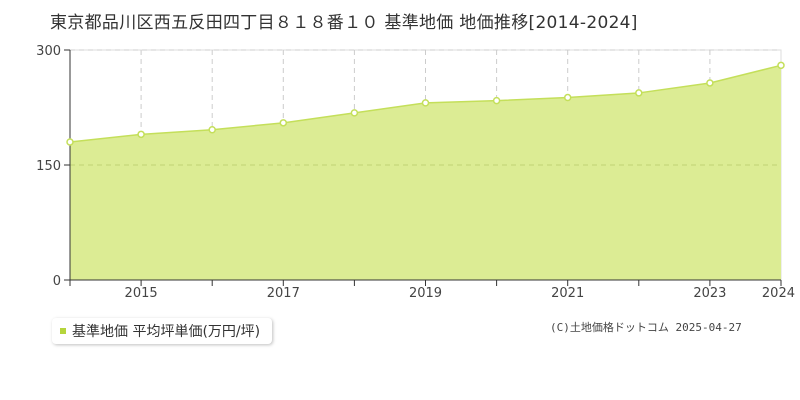 This screenshot has width=800, height=400. Describe the element at coordinates (344, 23) in the screenshot. I see `chart-title: 東京都品川区西五反田四丁目８１８番１０ 基準地価 地価推移[2014-2024]` at that location.